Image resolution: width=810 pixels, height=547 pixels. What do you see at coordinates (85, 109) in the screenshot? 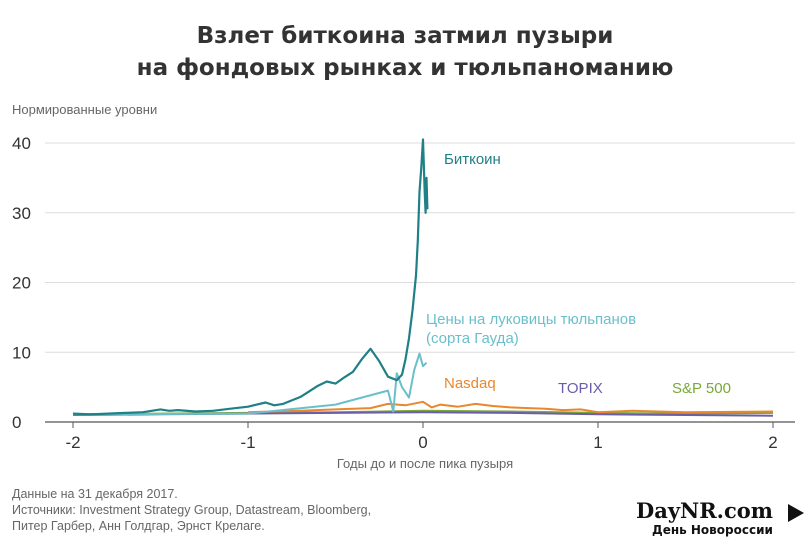
I see `y-axis-label: Нормированные уровни` at bounding box center [85, 109].